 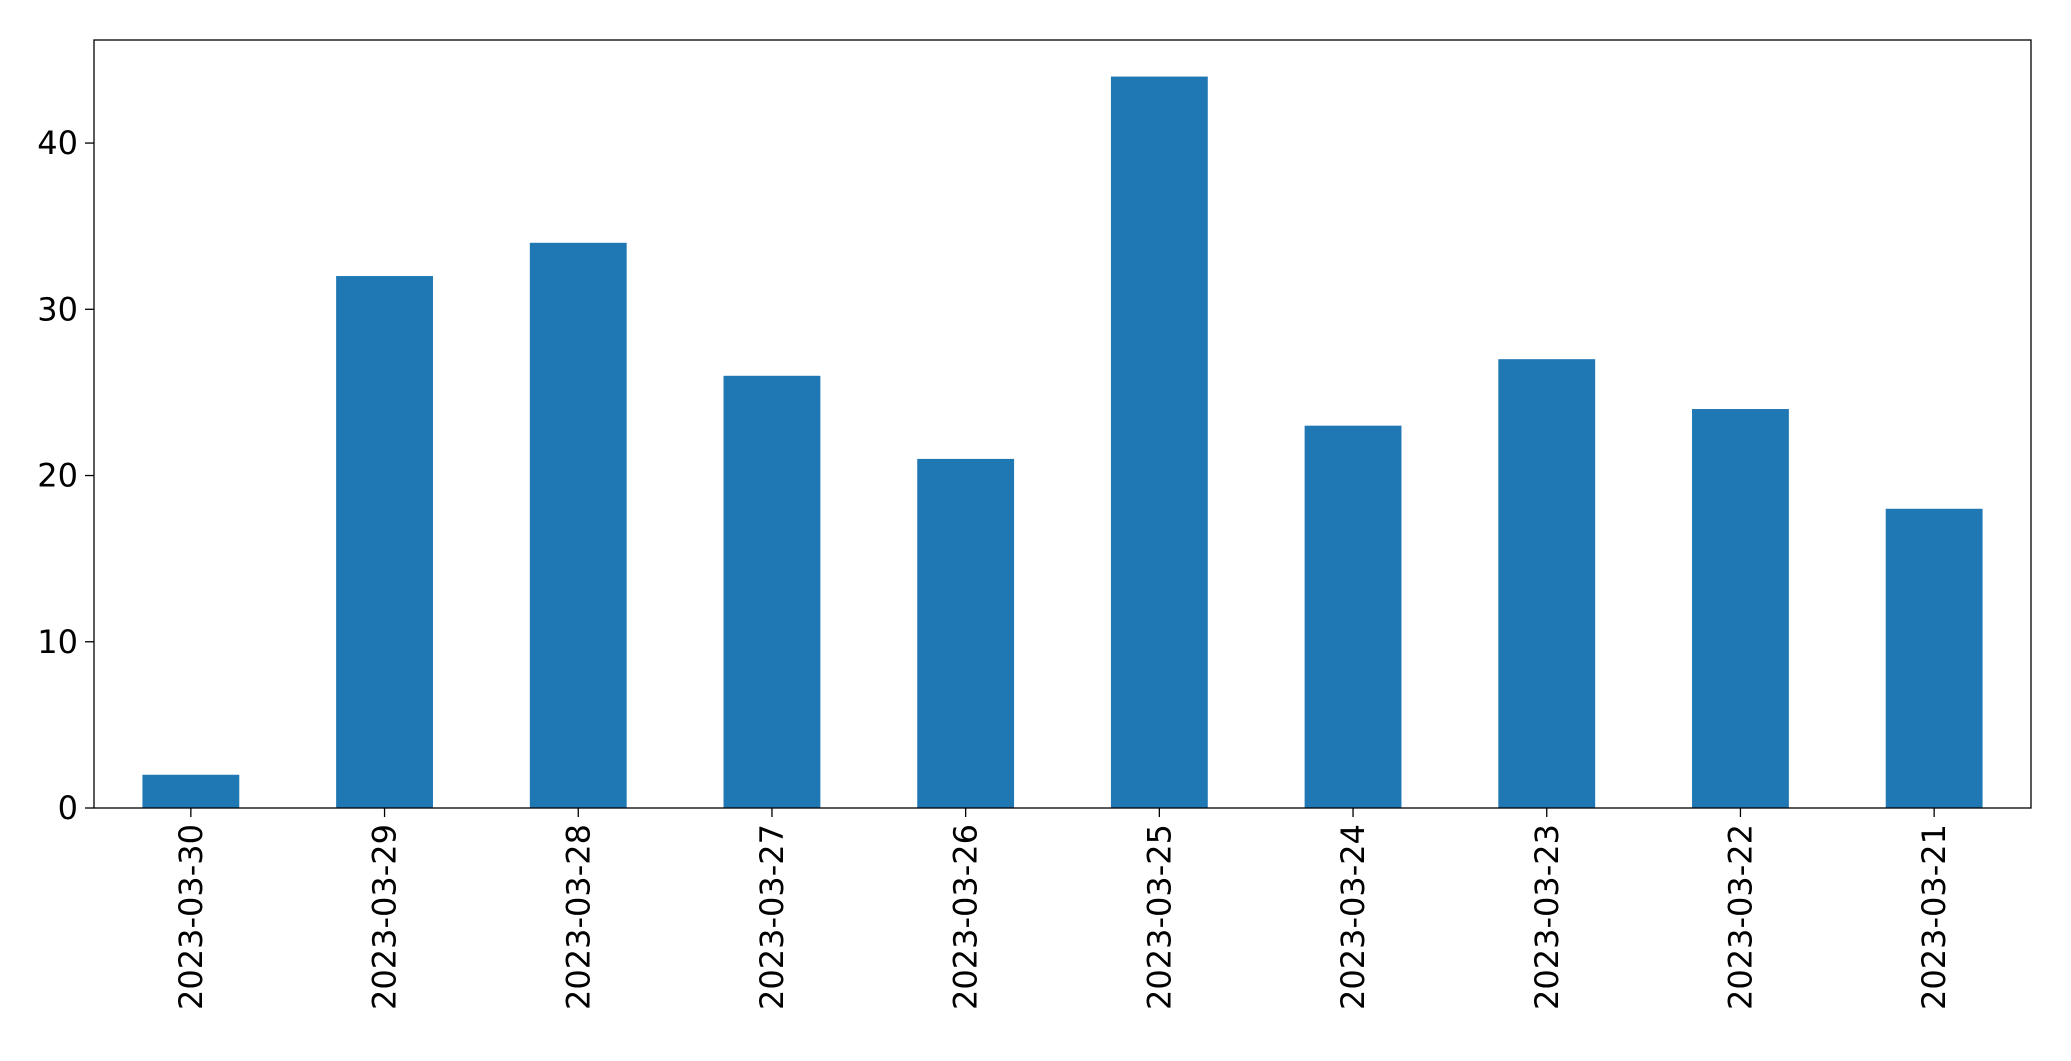 What do you see at coordinates (1740, 917) in the screenshot?
I see `x-tick-label: 2023-03-22` at bounding box center [1740, 917].